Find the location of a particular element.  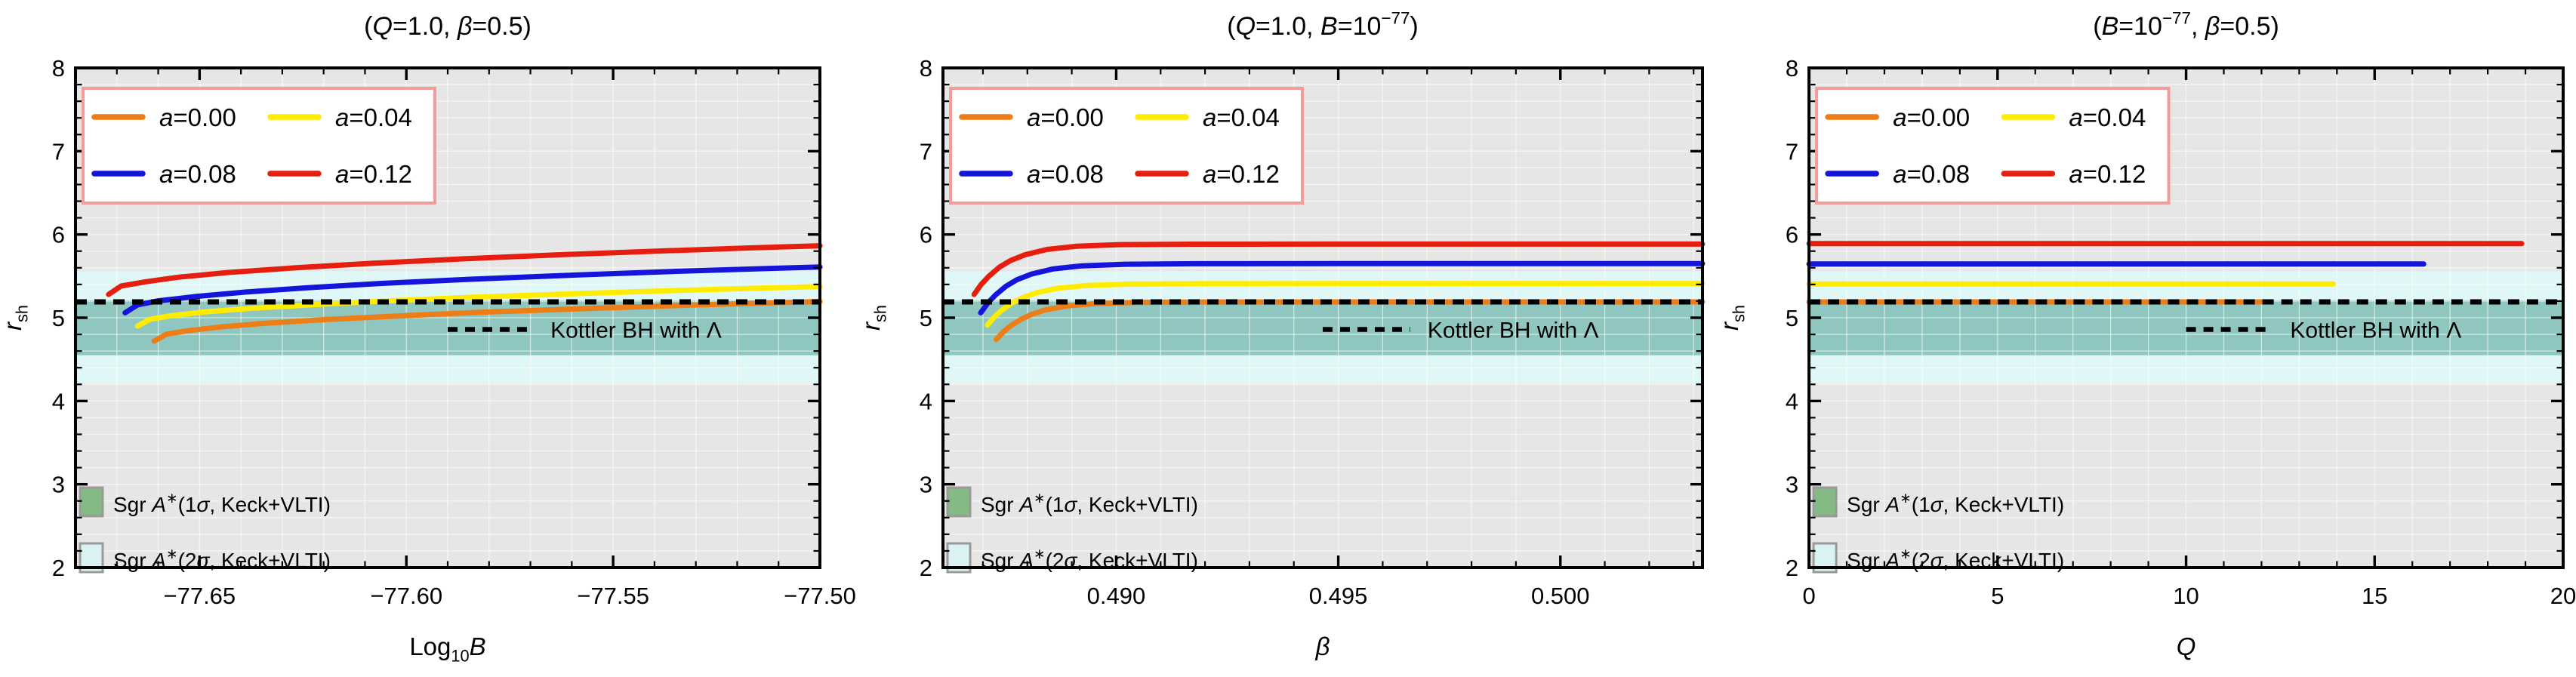

x-tick-label: 0 is located at coordinates (1808, 596).